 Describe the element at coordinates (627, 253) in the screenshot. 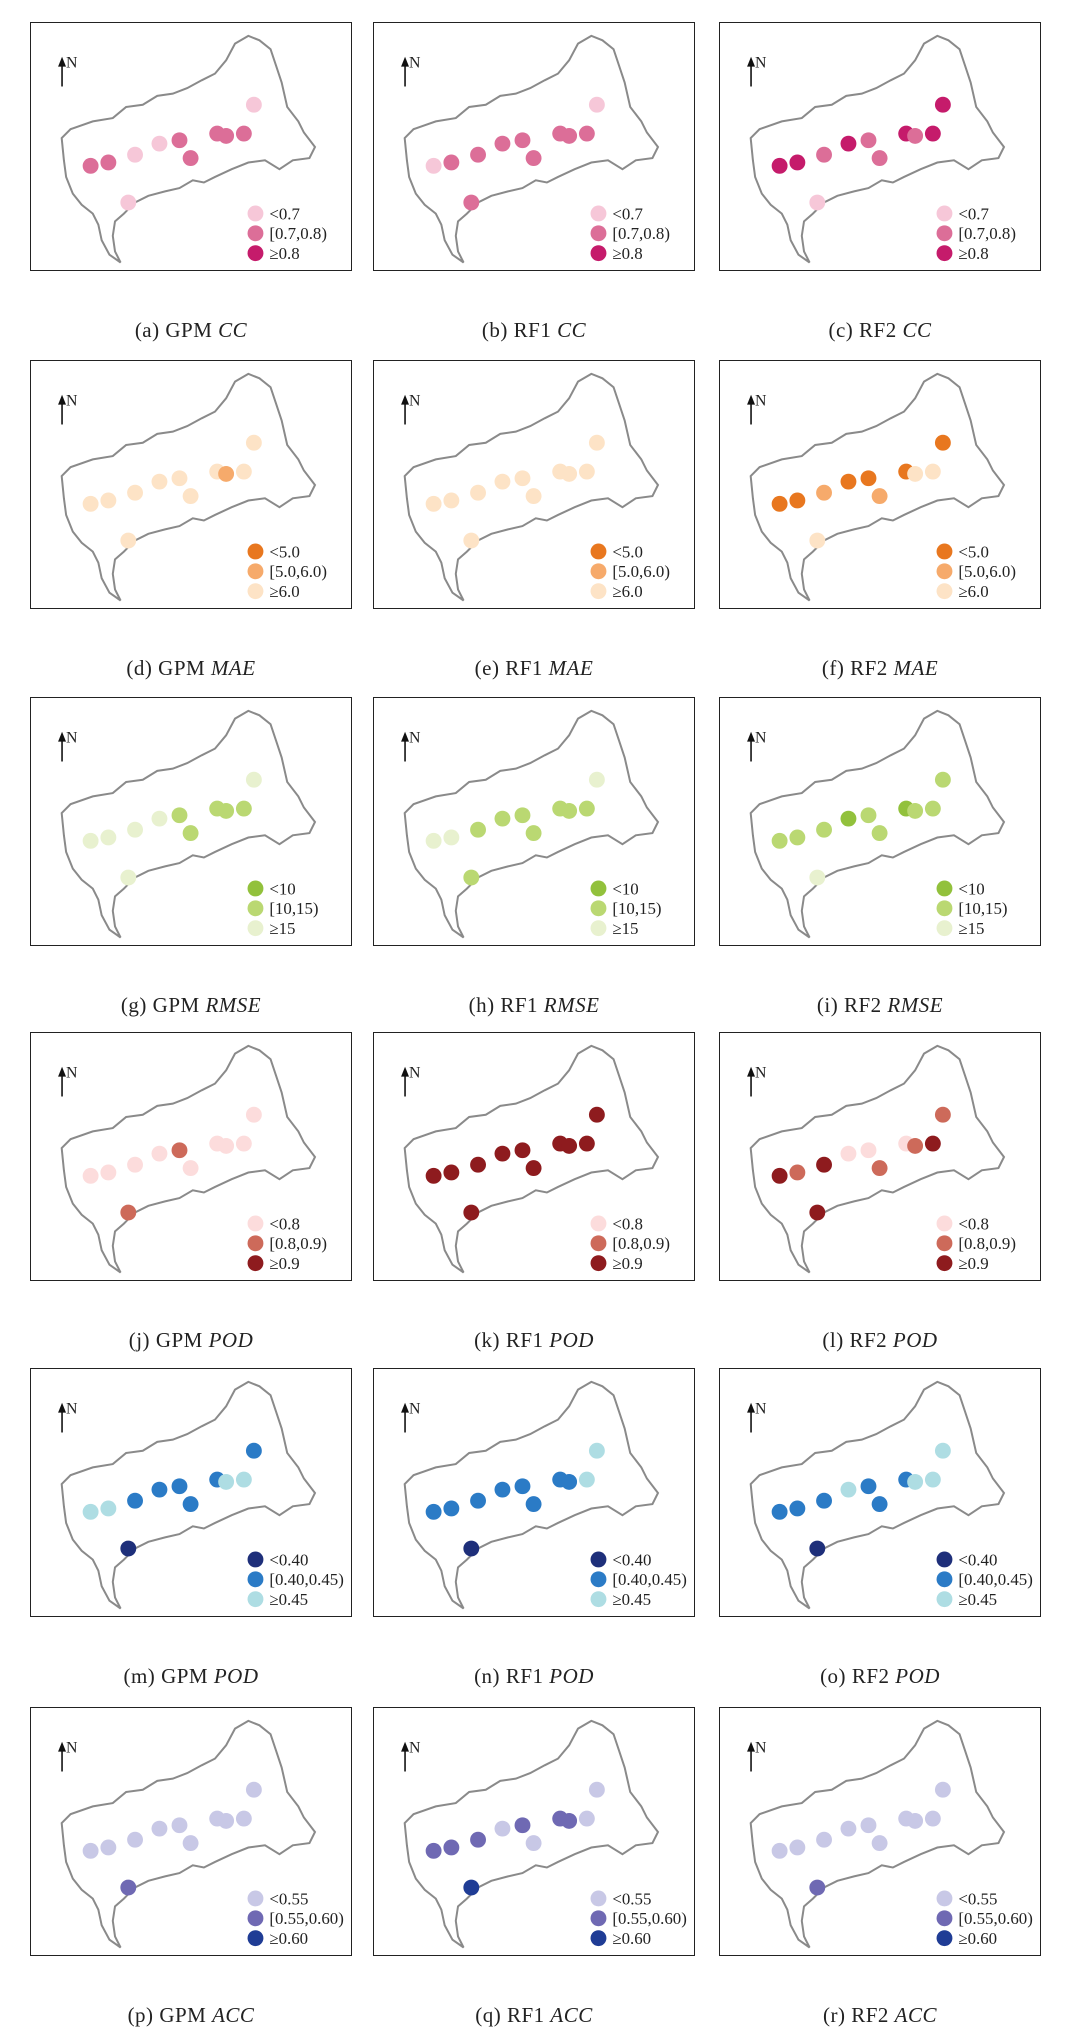

I see `legend-label: ≥0.8` at that location.